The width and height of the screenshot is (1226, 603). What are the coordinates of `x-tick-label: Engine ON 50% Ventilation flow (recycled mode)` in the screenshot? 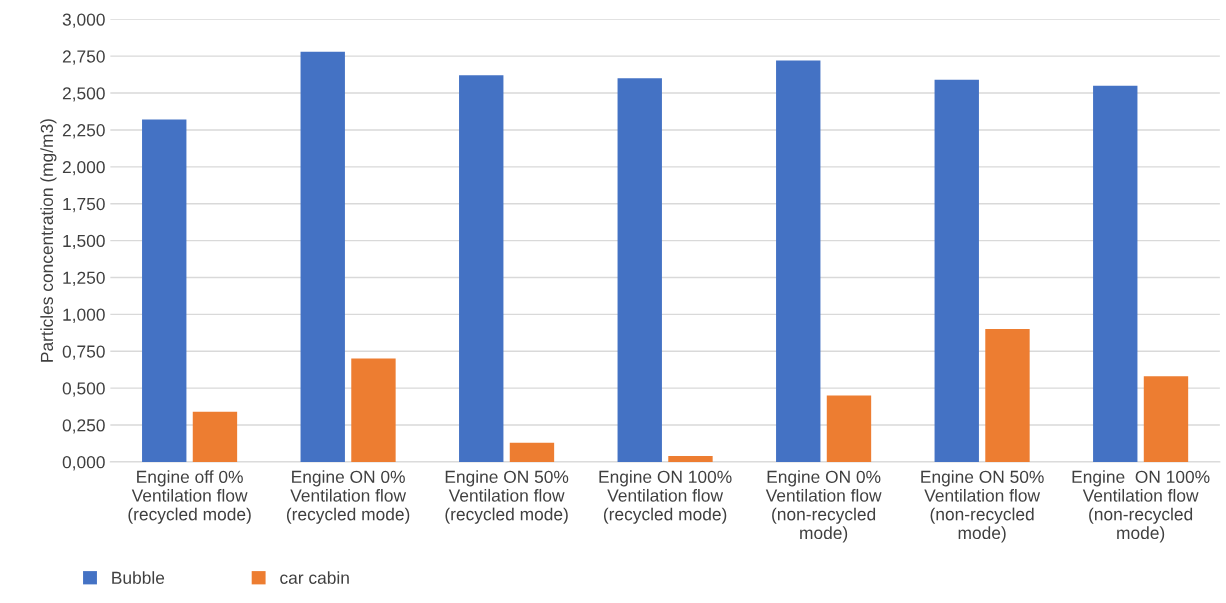 It's located at (507, 497).